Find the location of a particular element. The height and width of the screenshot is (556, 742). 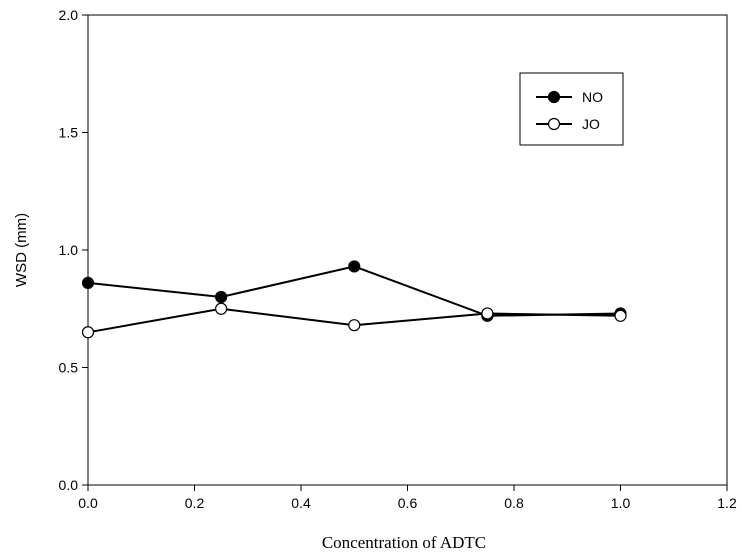

x-tick-label: 0.6 is located at coordinates (408, 503).